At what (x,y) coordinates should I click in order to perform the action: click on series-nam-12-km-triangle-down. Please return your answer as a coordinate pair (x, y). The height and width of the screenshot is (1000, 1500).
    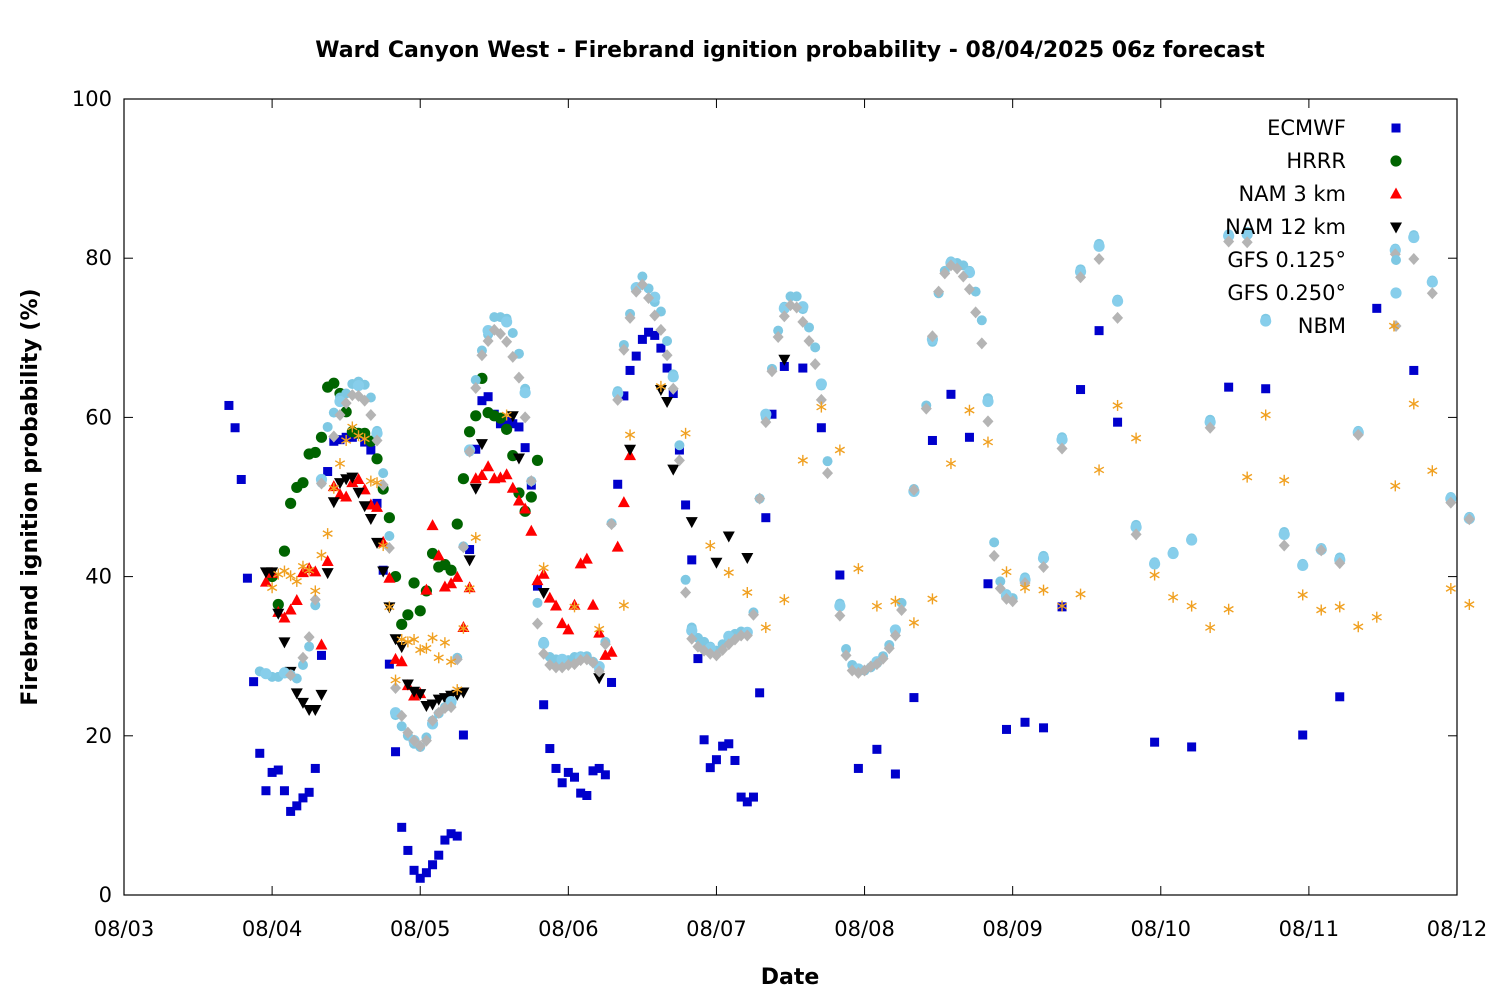
    Looking at the image, I should click on (525, 535).